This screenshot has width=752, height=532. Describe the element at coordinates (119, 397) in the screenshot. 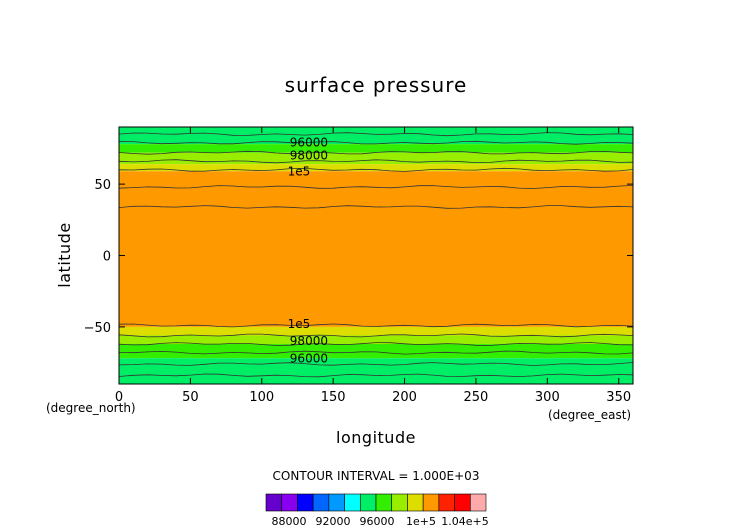

I see `x-tick-label-0: 0` at that location.